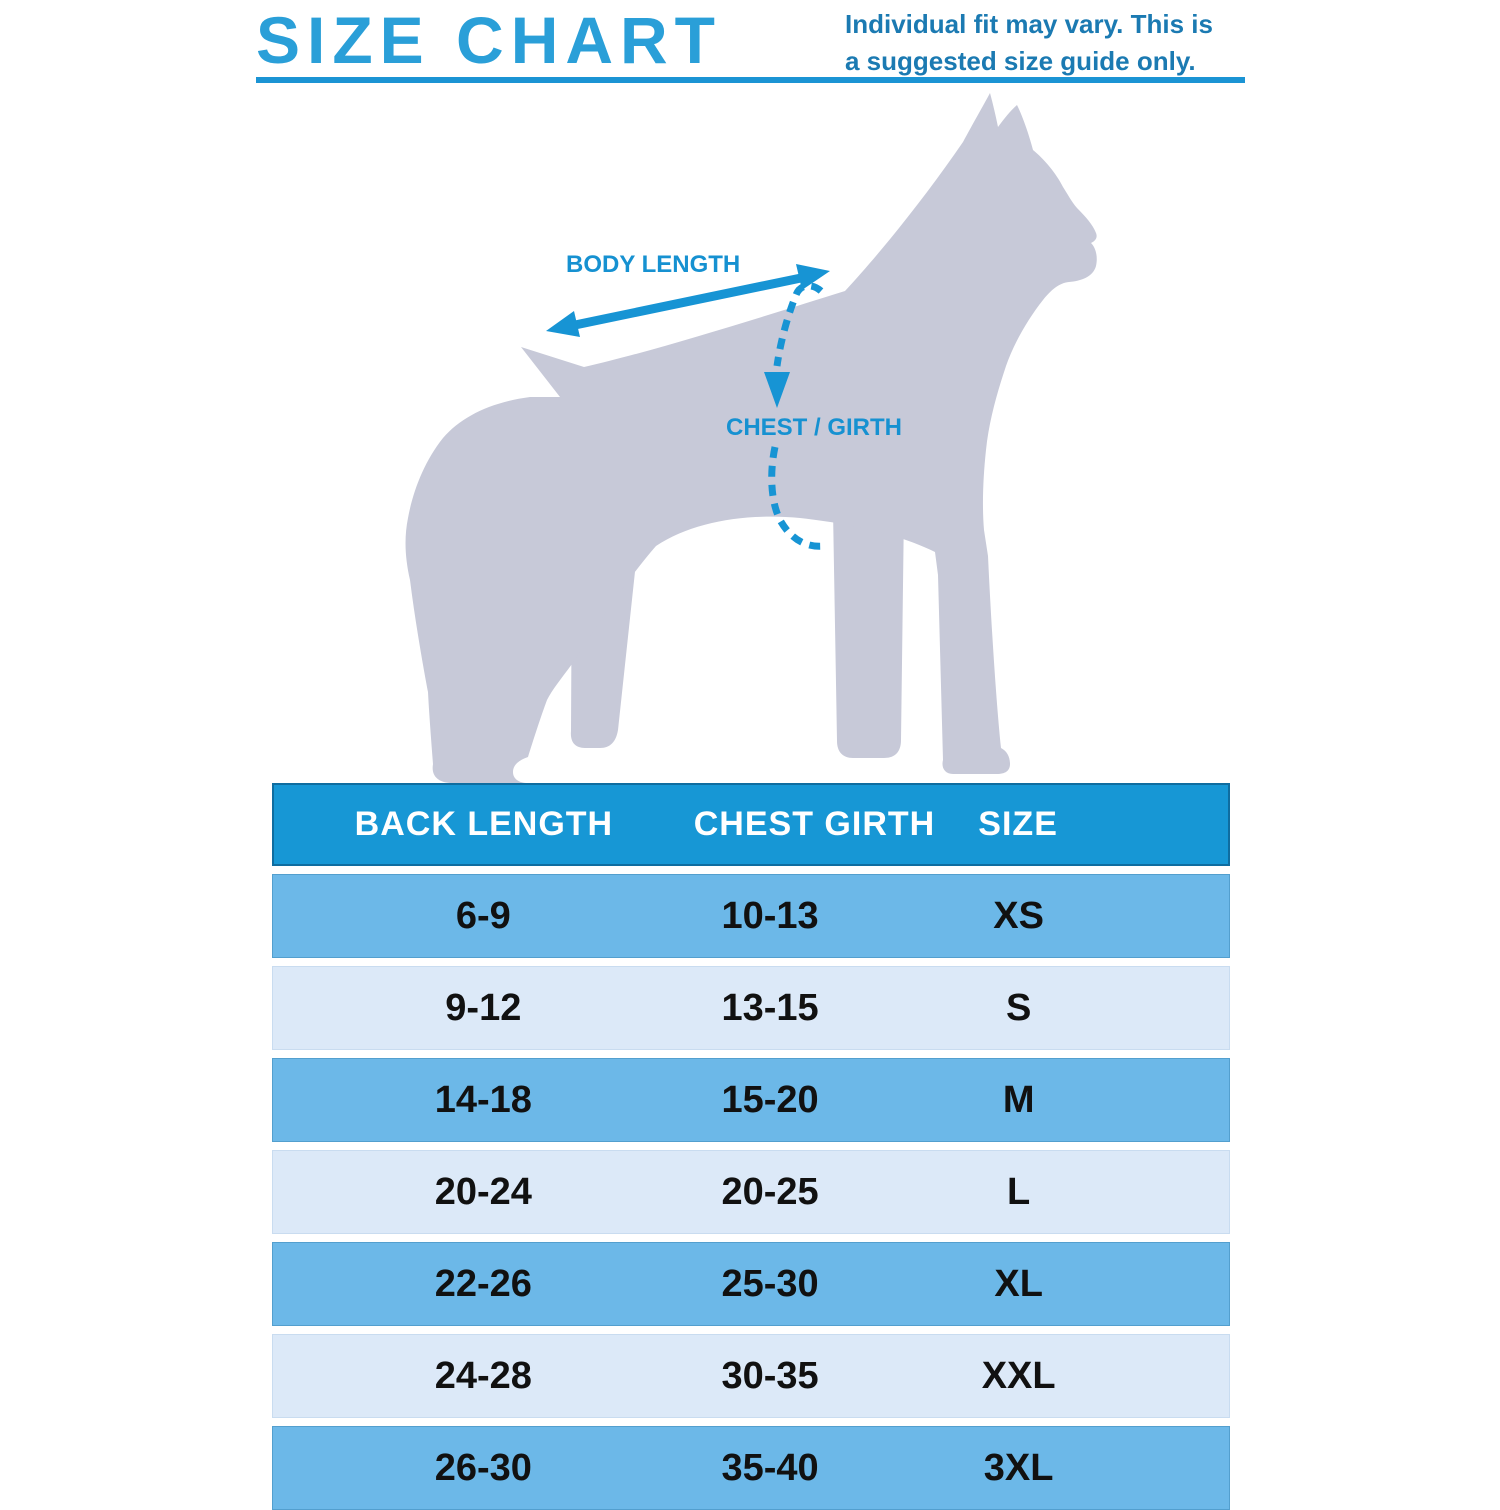 The height and width of the screenshot is (1510, 1500). Describe the element at coordinates (777, 390) in the screenshot. I see `chest-girth-arrowhead` at that location.